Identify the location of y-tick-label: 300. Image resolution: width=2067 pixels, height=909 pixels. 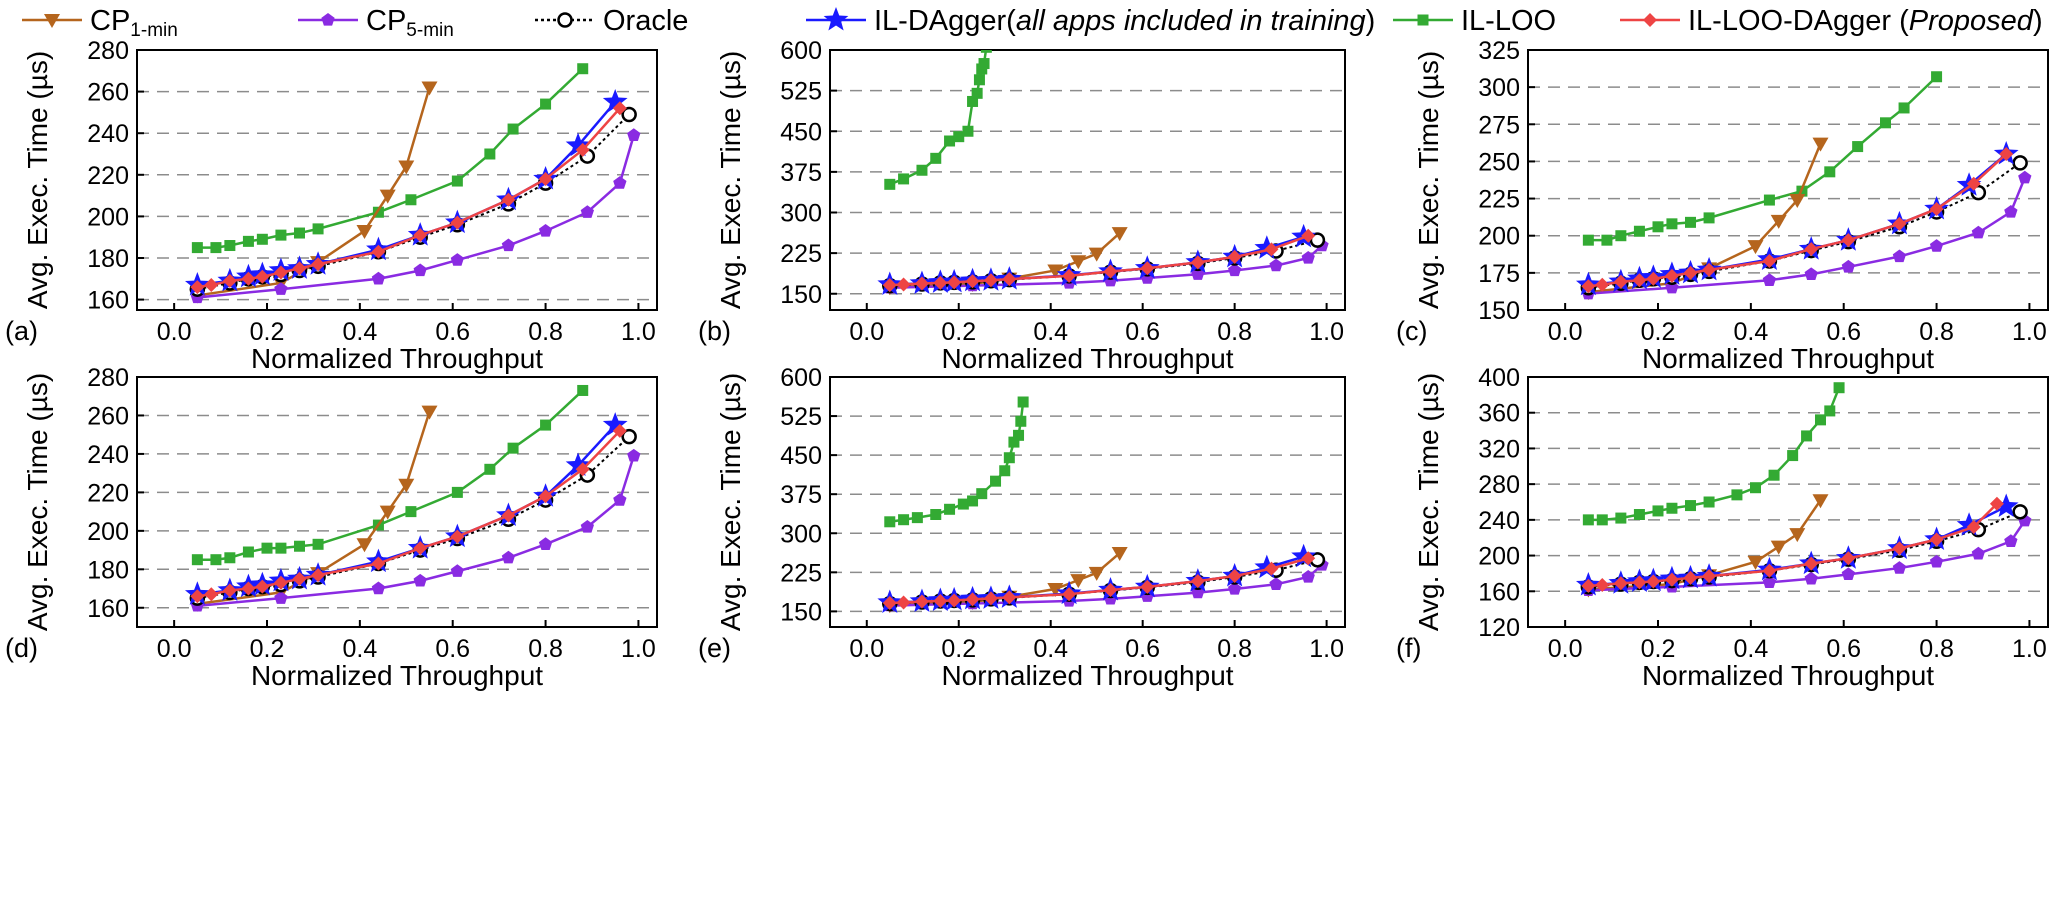
(801, 214).